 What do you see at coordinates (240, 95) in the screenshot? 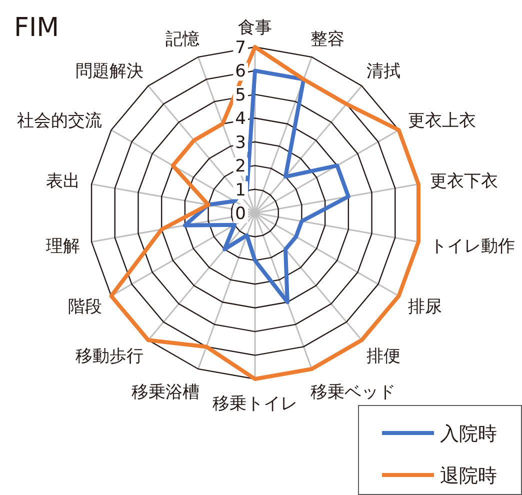
I see `tick: 5` at bounding box center [240, 95].